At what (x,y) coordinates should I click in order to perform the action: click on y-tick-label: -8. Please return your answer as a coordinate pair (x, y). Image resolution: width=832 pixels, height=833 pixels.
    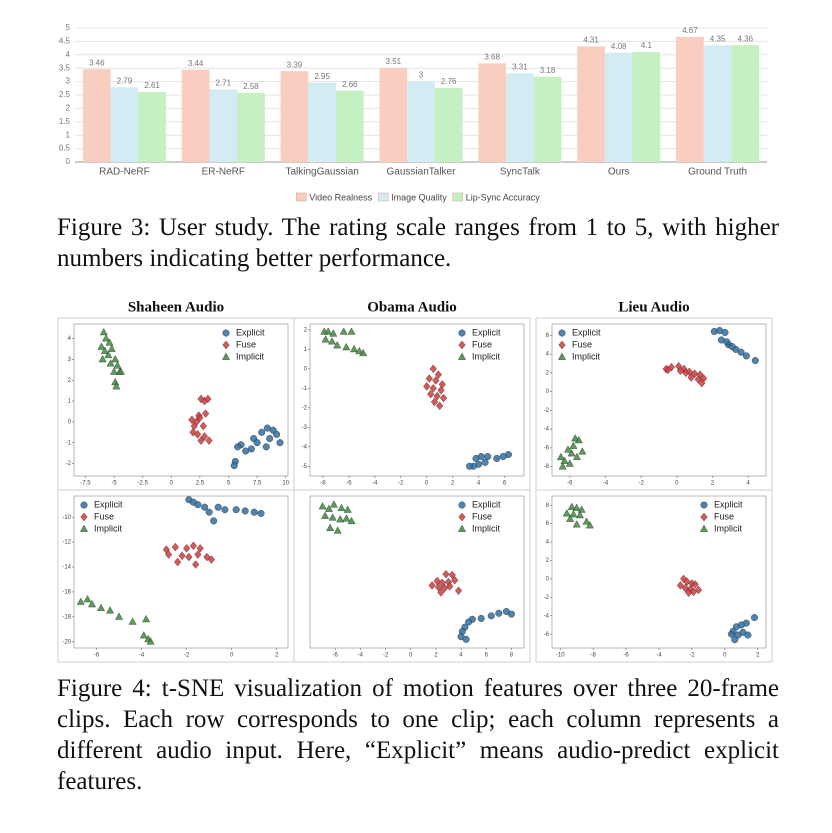
    Looking at the image, I should click on (547, 467).